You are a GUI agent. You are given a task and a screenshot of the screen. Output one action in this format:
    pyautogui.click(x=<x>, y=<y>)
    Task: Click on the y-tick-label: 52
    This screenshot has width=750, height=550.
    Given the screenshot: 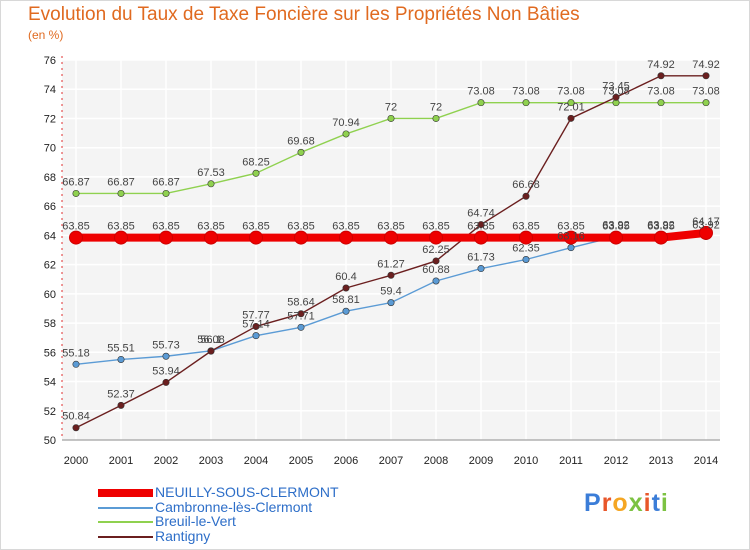 What is the action you would take?
    pyautogui.click(x=50, y=412)
    